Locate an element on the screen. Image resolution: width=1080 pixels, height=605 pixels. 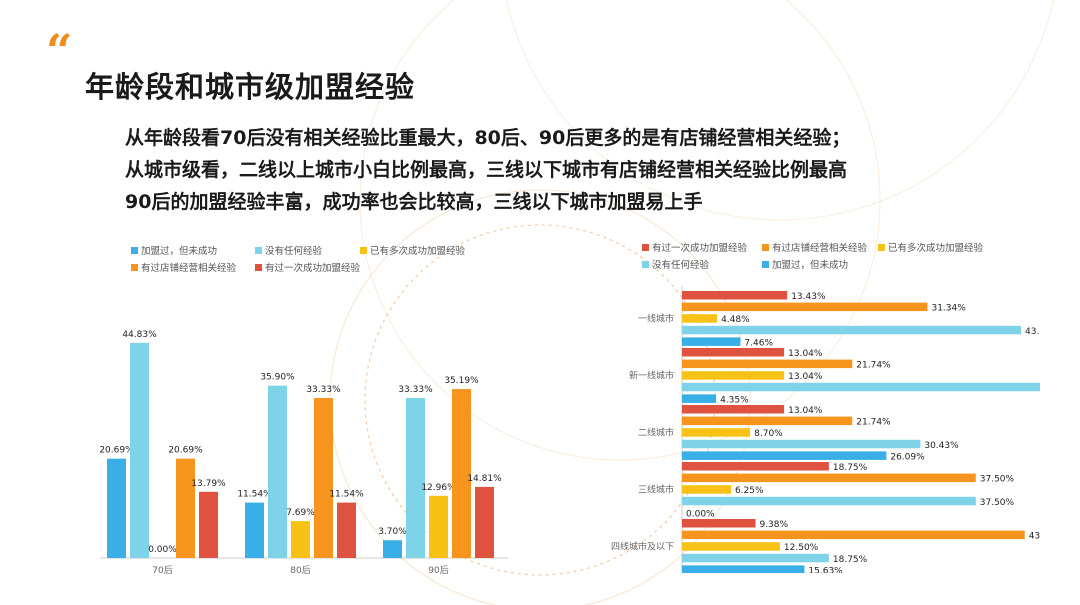
data-label: 35.19% is located at coordinates (461, 381).